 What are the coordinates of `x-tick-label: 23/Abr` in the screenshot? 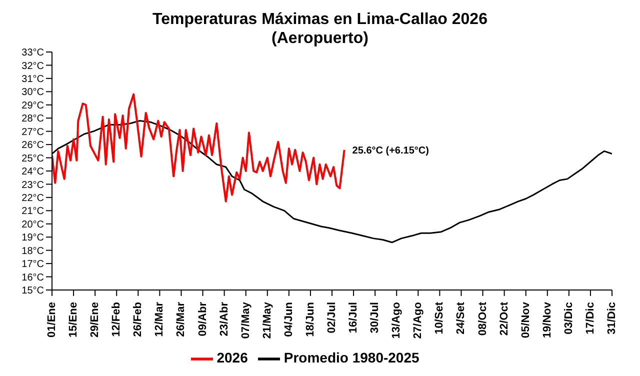 It's located at (224, 318).